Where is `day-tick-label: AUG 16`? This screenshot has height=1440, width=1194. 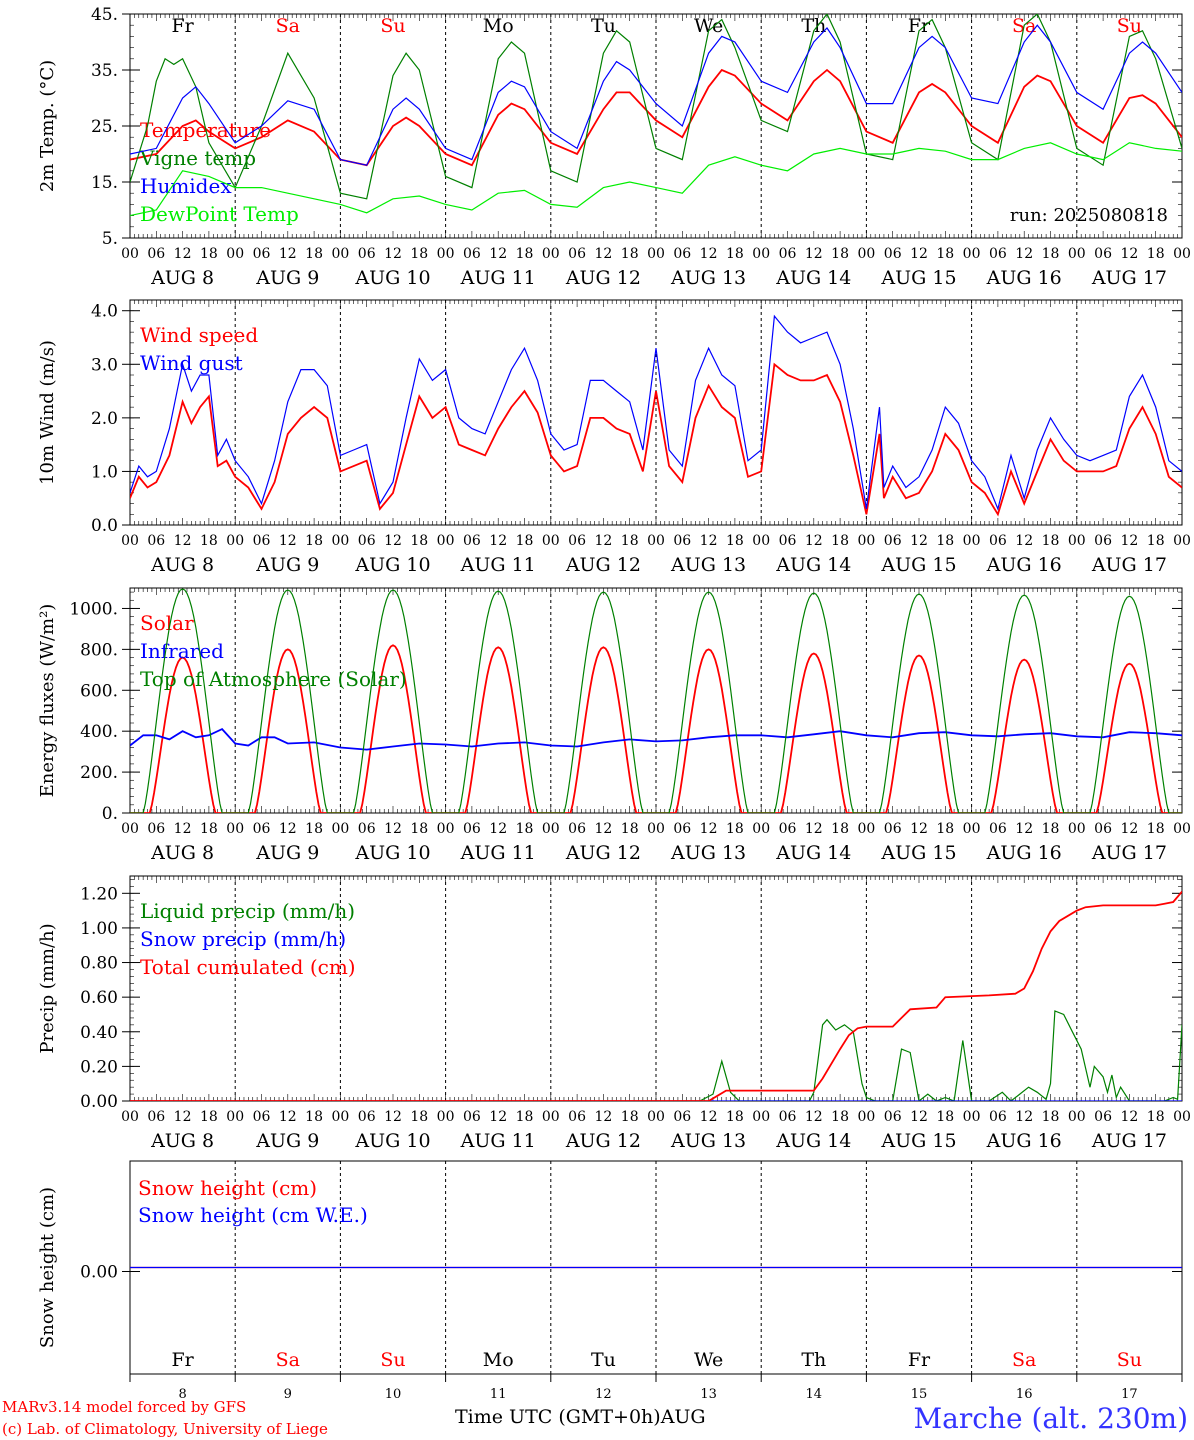 day-tick-label: AUG 16 is located at coordinates (1024, 853).